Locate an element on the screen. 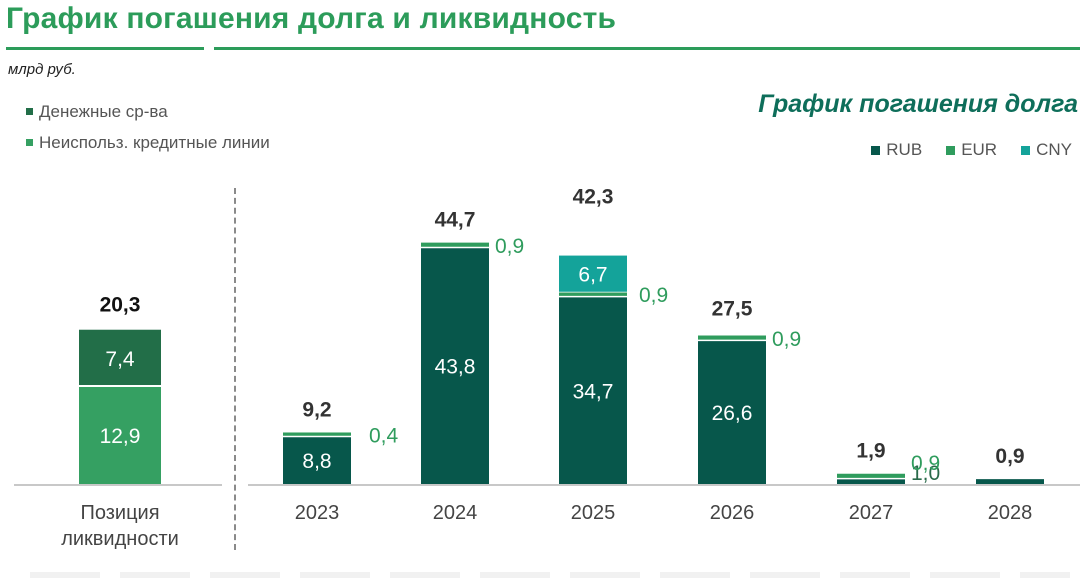 The height and width of the screenshot is (583, 1092). bar-segment-credit-lines is located at coordinates (120, 434).